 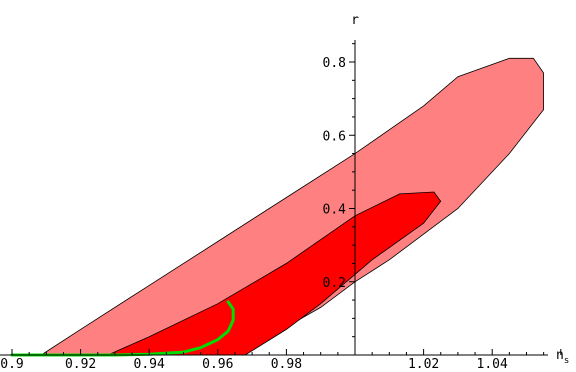 What do you see at coordinates (423, 364) in the screenshot?
I see `x-tick-label: 1.02` at bounding box center [423, 364].